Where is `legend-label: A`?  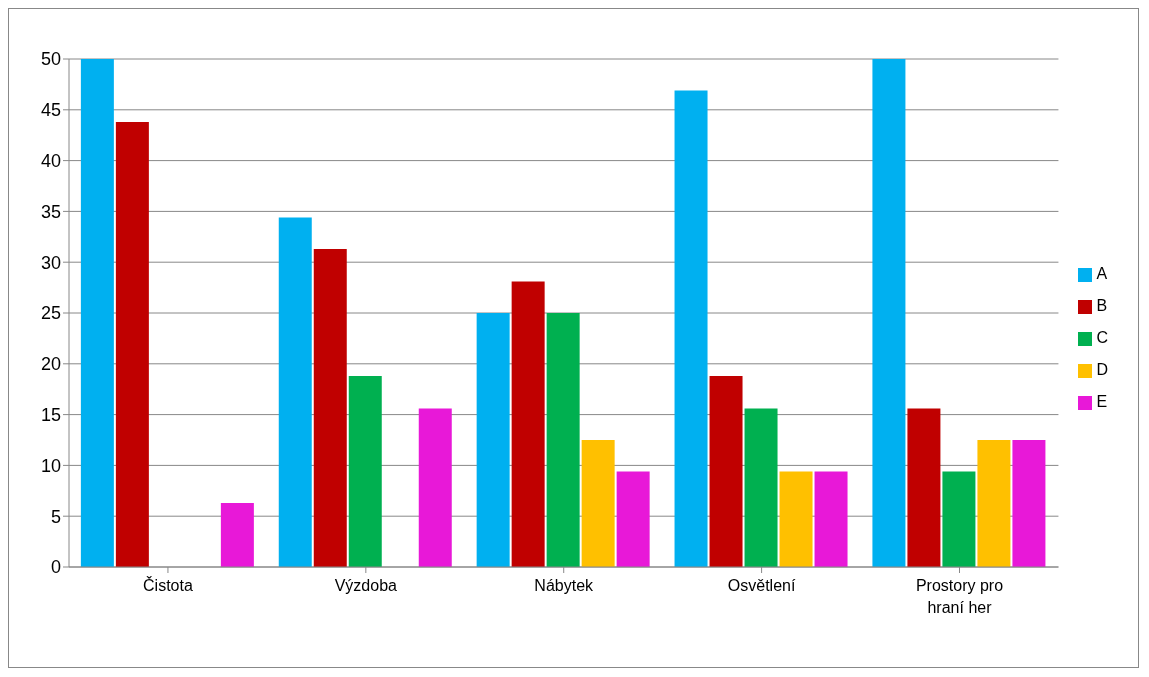 legend-label: A is located at coordinates (1102, 273).